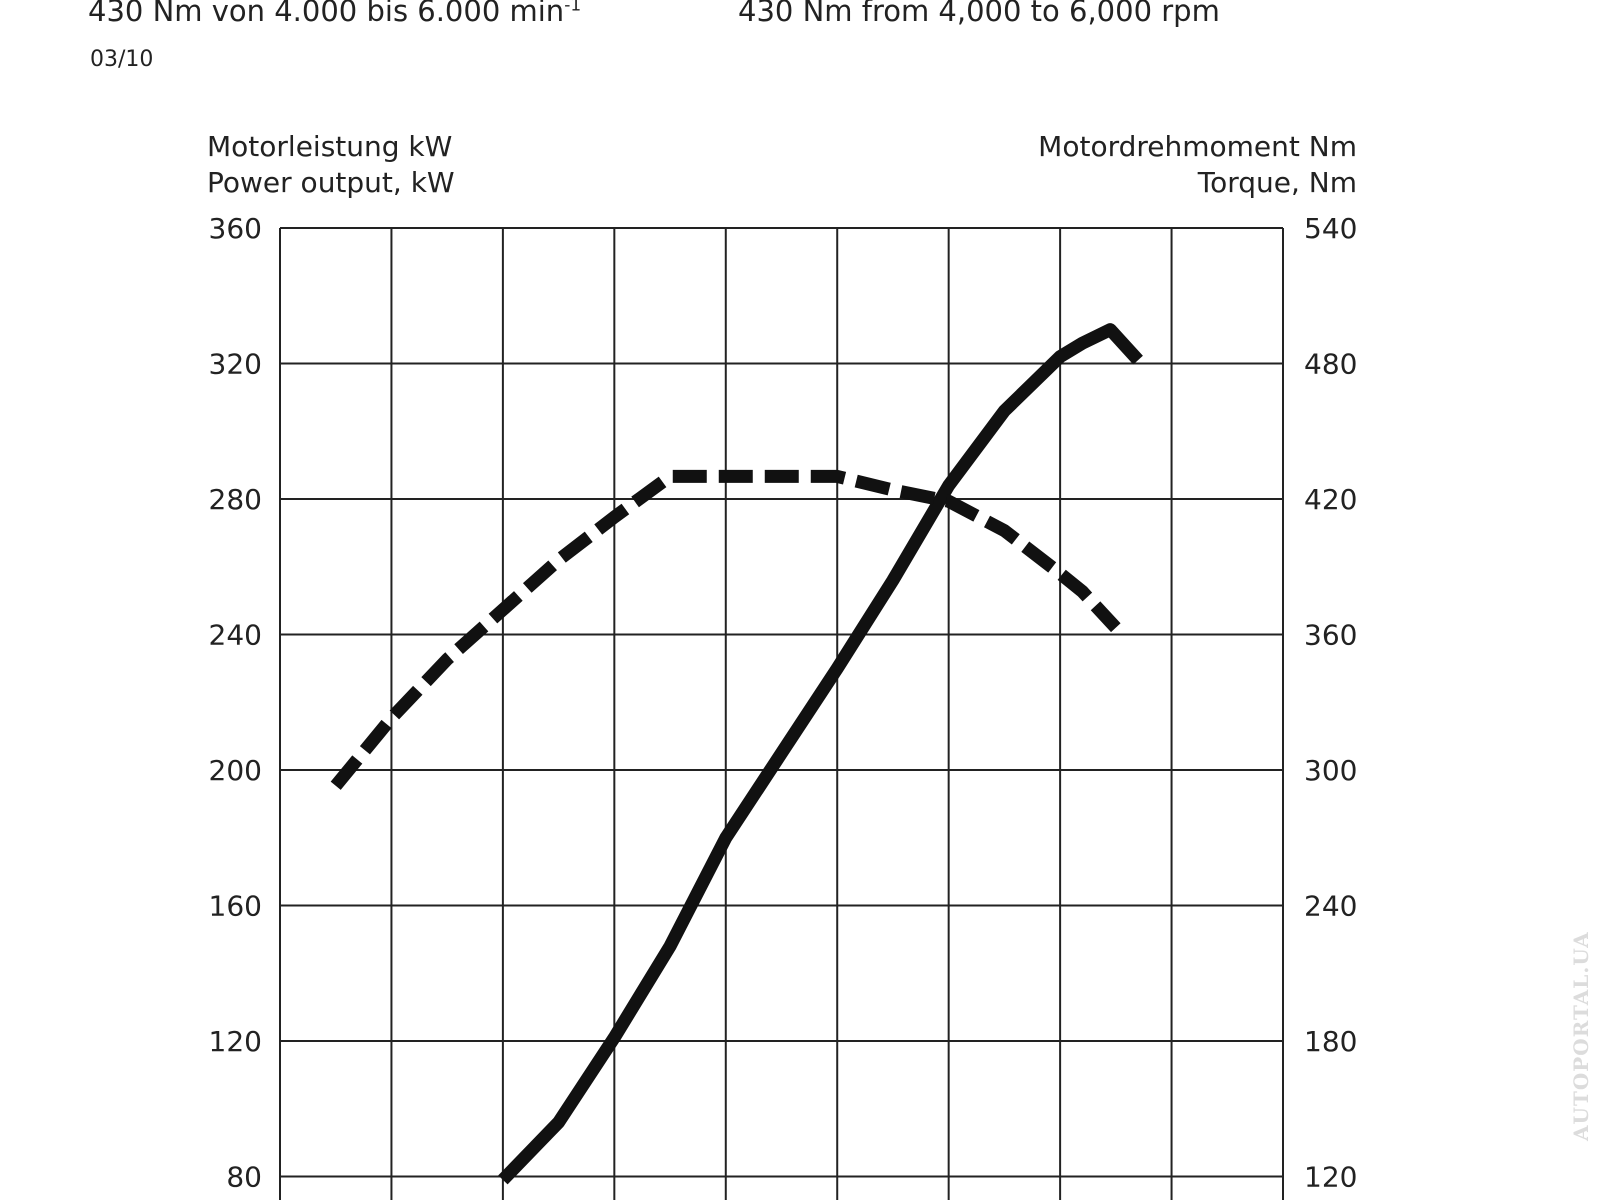 This screenshot has width=1600, height=1200. What do you see at coordinates (1330, 499) in the screenshot?
I see `right-tick-label: 420` at bounding box center [1330, 499].